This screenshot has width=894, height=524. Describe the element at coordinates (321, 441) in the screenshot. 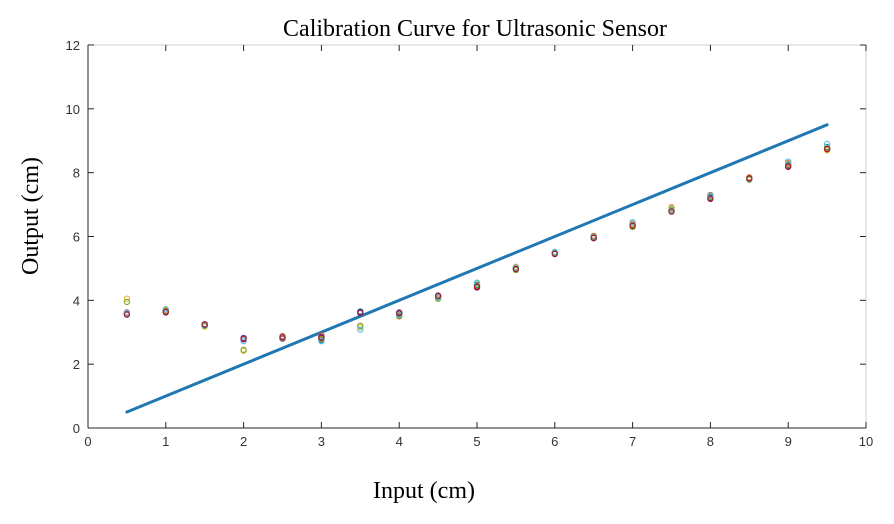

I see `x-tick-label: 3` at that location.